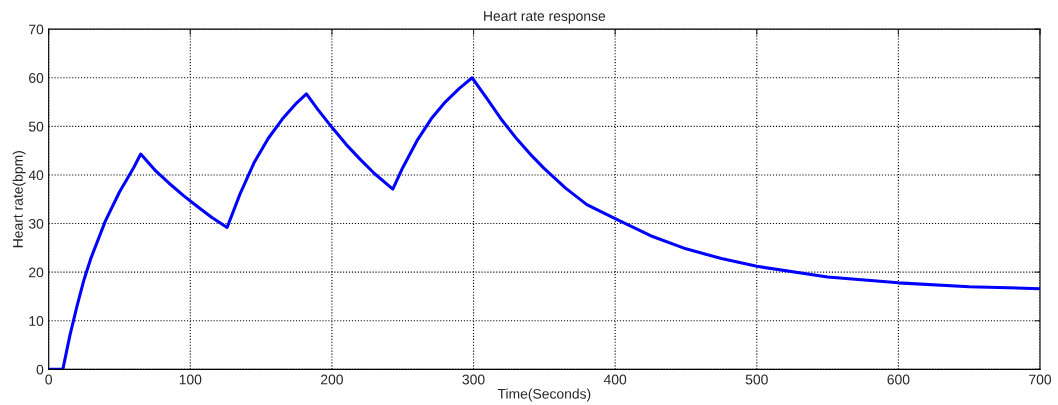  I want to click on x-tick-label: 700, so click(1040, 379).